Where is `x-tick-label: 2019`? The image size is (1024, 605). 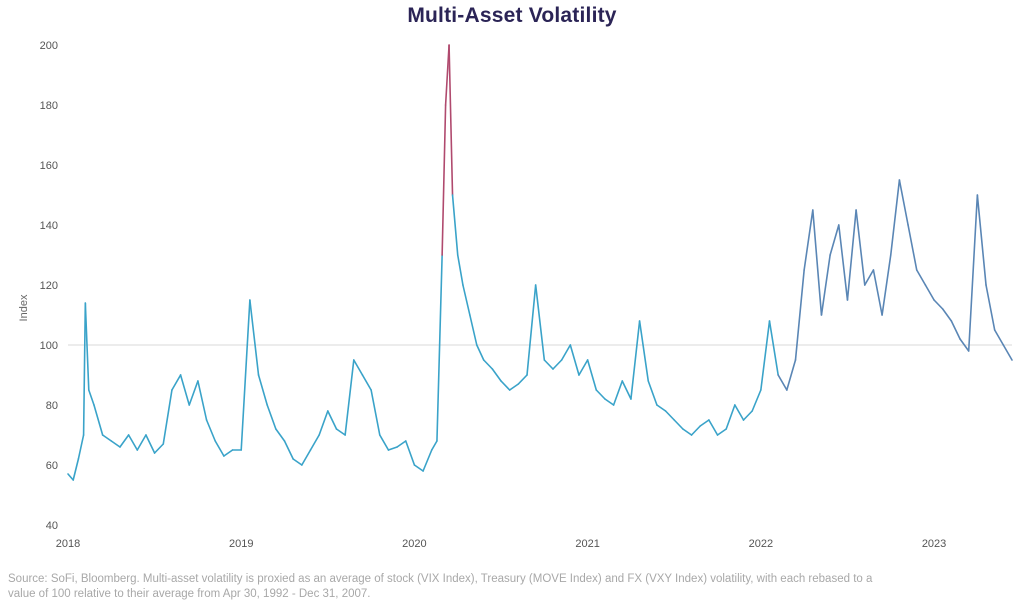
x-tick-label: 2019 is located at coordinates (241, 544).